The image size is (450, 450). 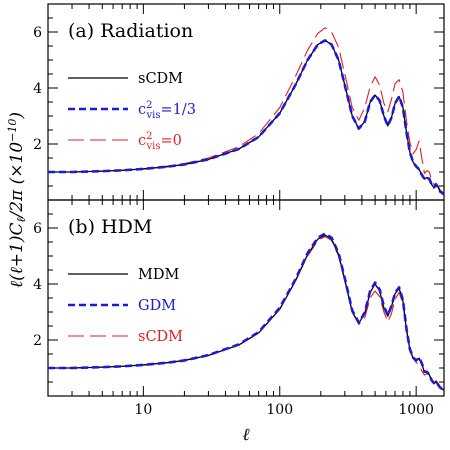 I want to click on x-tick-label: 100, so click(x=279, y=410).